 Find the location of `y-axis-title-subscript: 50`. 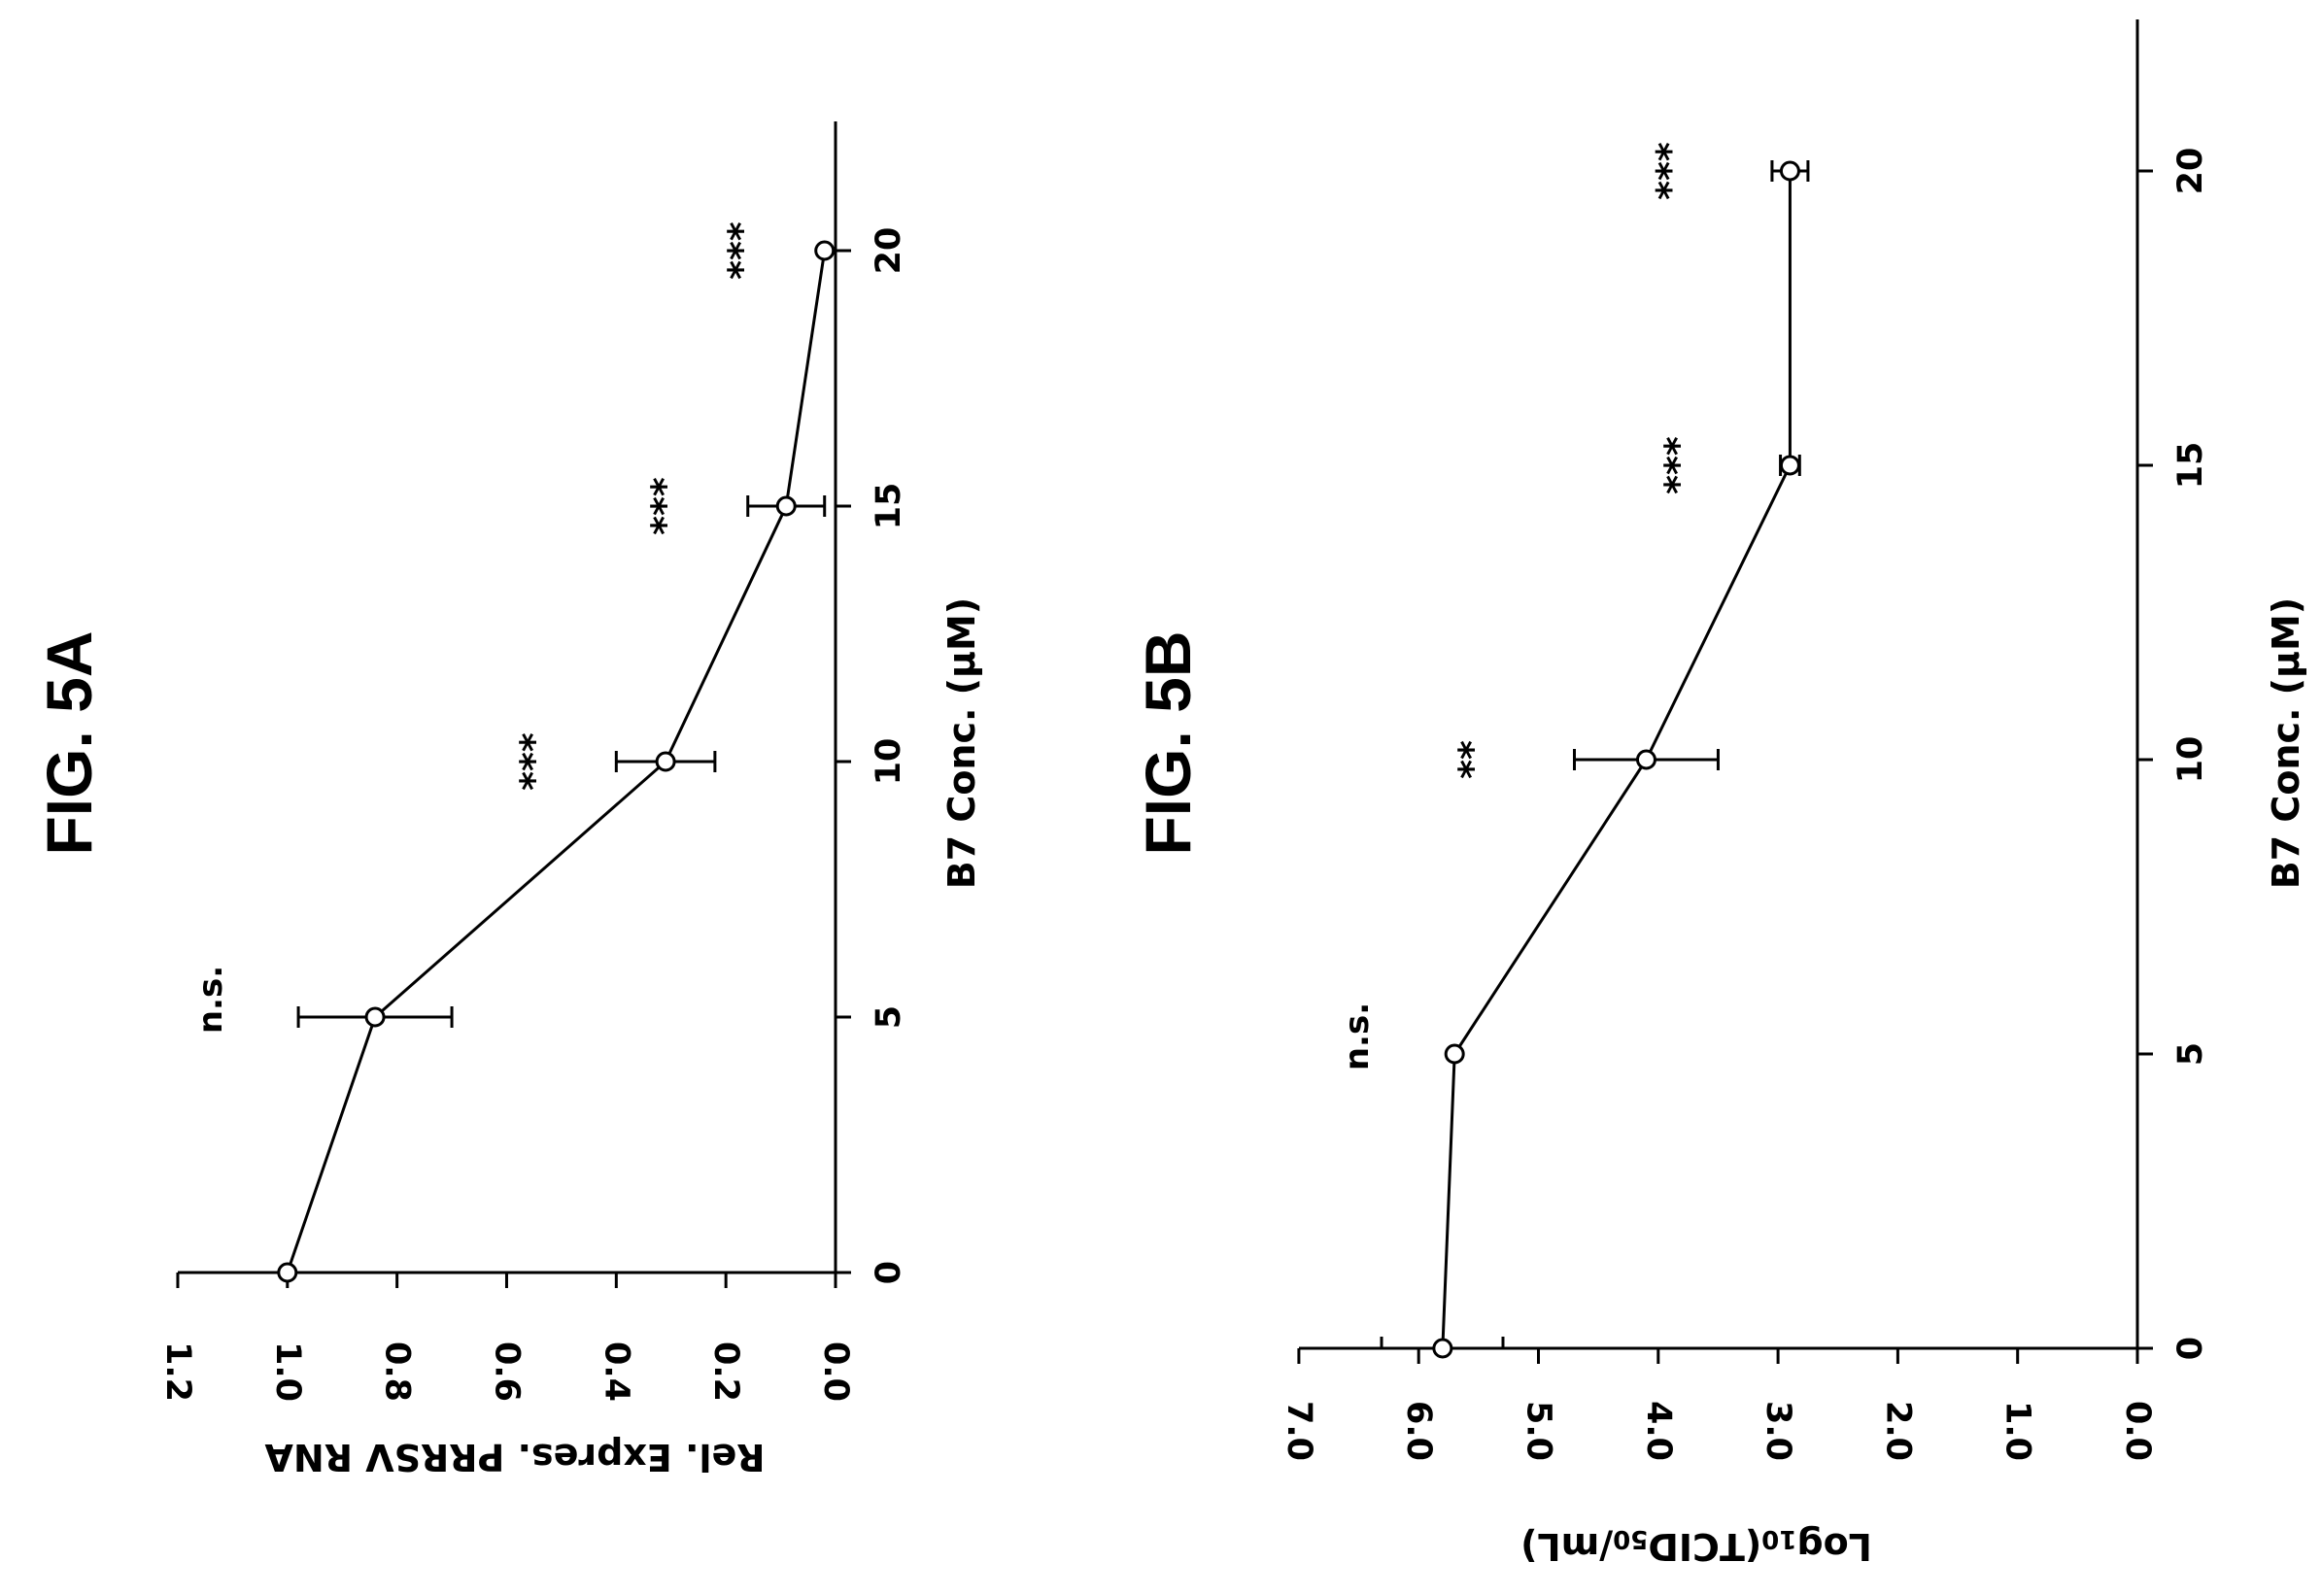

y-axis-title-subscript: 50 is located at coordinates (1630, 1539).